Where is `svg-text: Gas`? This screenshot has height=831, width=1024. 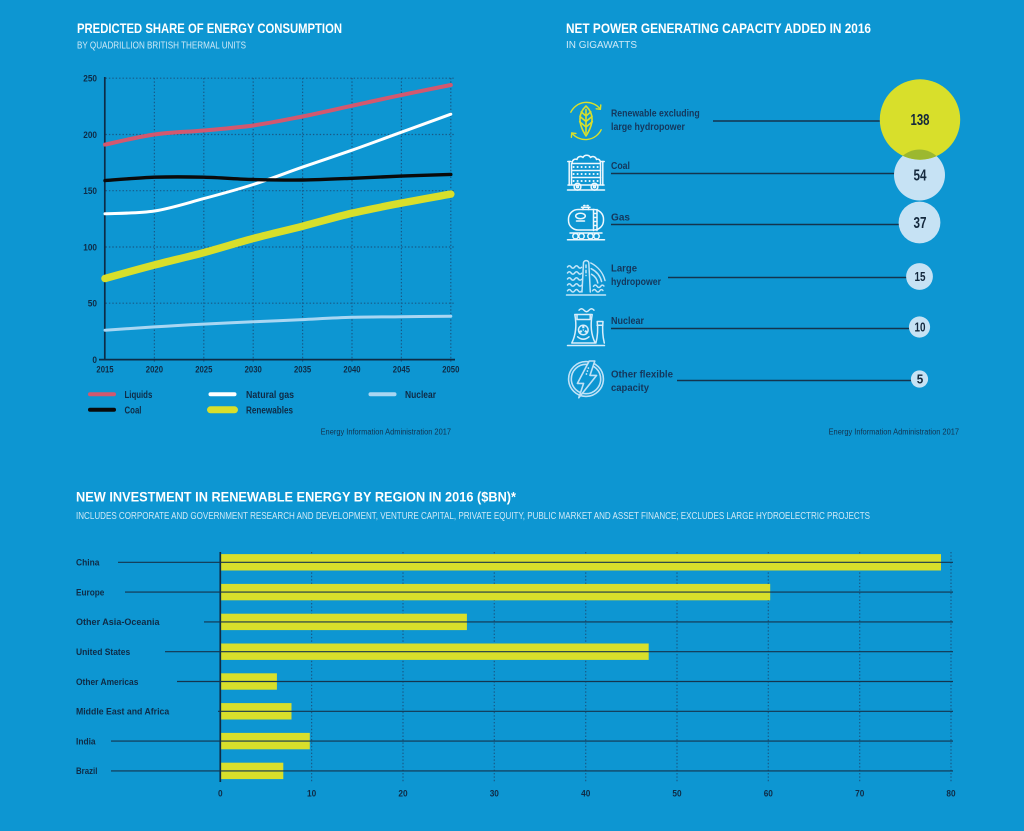
svg-text: Gas is located at coordinates (620, 218).